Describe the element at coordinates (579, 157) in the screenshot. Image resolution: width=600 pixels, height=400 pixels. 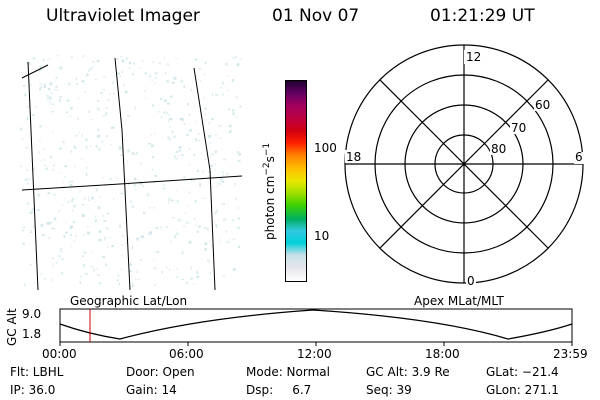
I see `mlt-label-right: 6` at that location.